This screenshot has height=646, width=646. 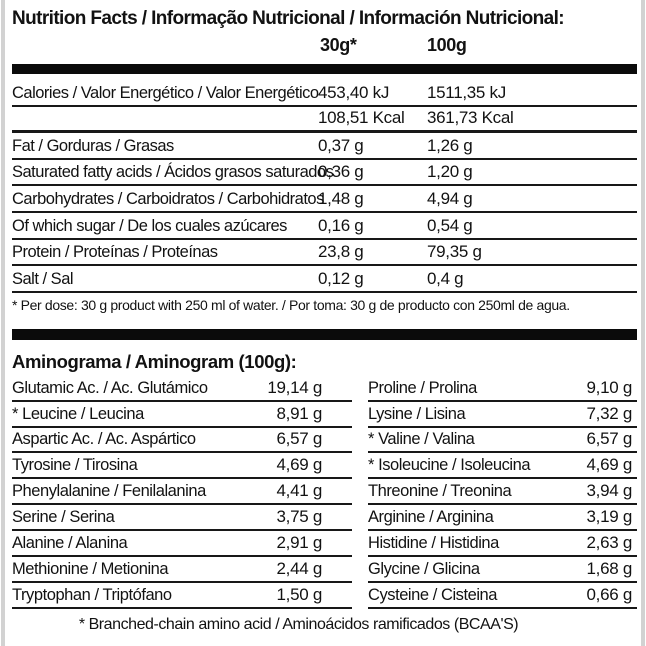 What do you see at coordinates (450, 172) in the screenshot?
I see `value-100g: 1,20 g` at bounding box center [450, 172].